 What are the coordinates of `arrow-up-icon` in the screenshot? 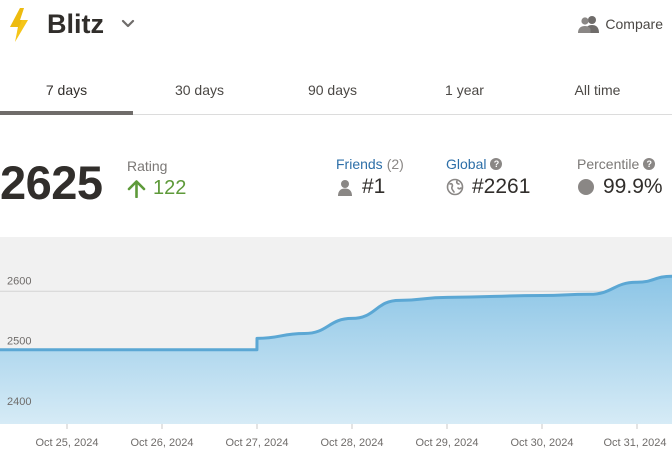 It's located at (136, 188).